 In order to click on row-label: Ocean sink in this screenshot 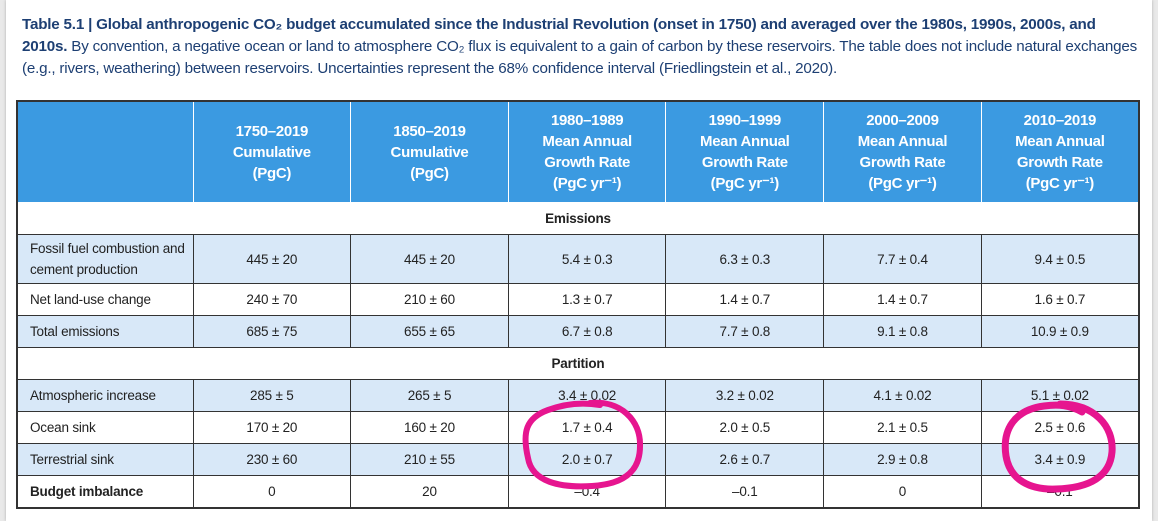, I will do `click(105, 427)`.